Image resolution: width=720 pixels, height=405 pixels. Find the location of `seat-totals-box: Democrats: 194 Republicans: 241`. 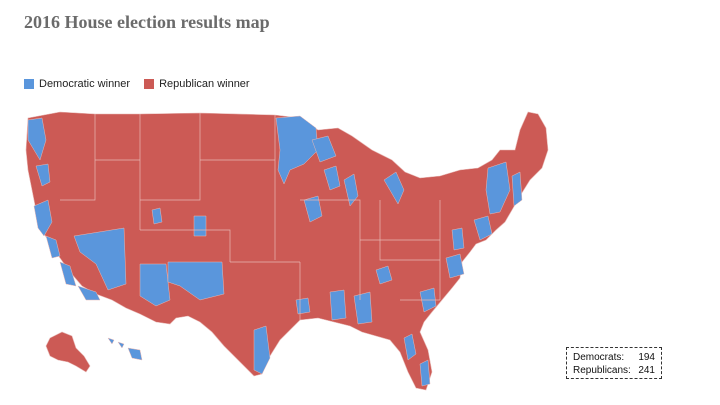

seat-totals-box: Democrats: 194 Republicans: 241 is located at coordinates (614, 363).